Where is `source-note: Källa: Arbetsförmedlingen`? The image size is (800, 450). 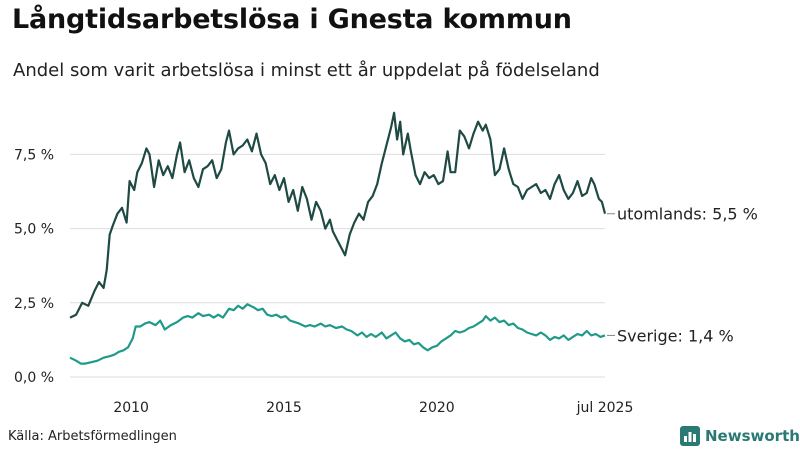 source-note: Källa: Arbetsförmedlingen is located at coordinates (92, 436).